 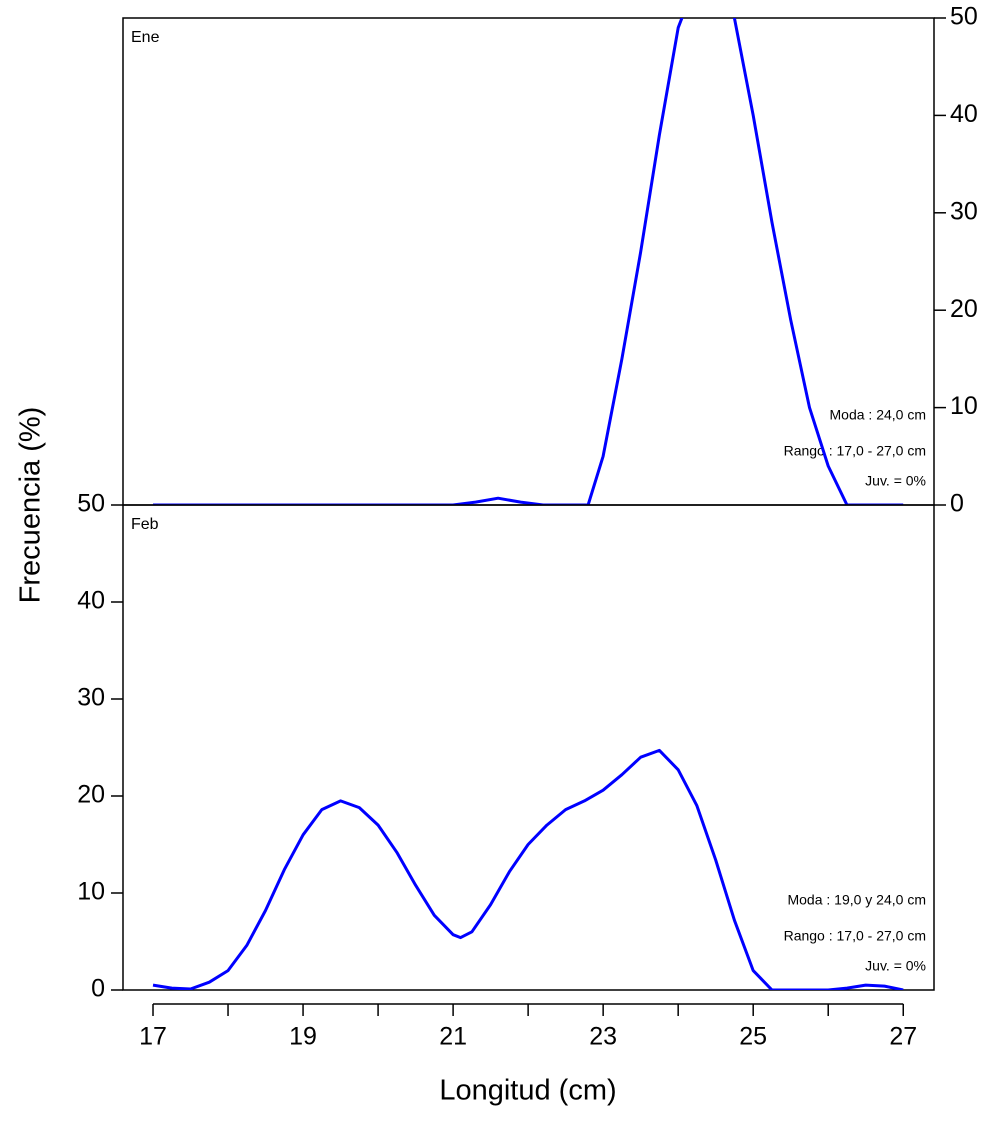 I want to click on annotation: Moda : 19,0 y 24,0 cm, so click(x=856, y=900).